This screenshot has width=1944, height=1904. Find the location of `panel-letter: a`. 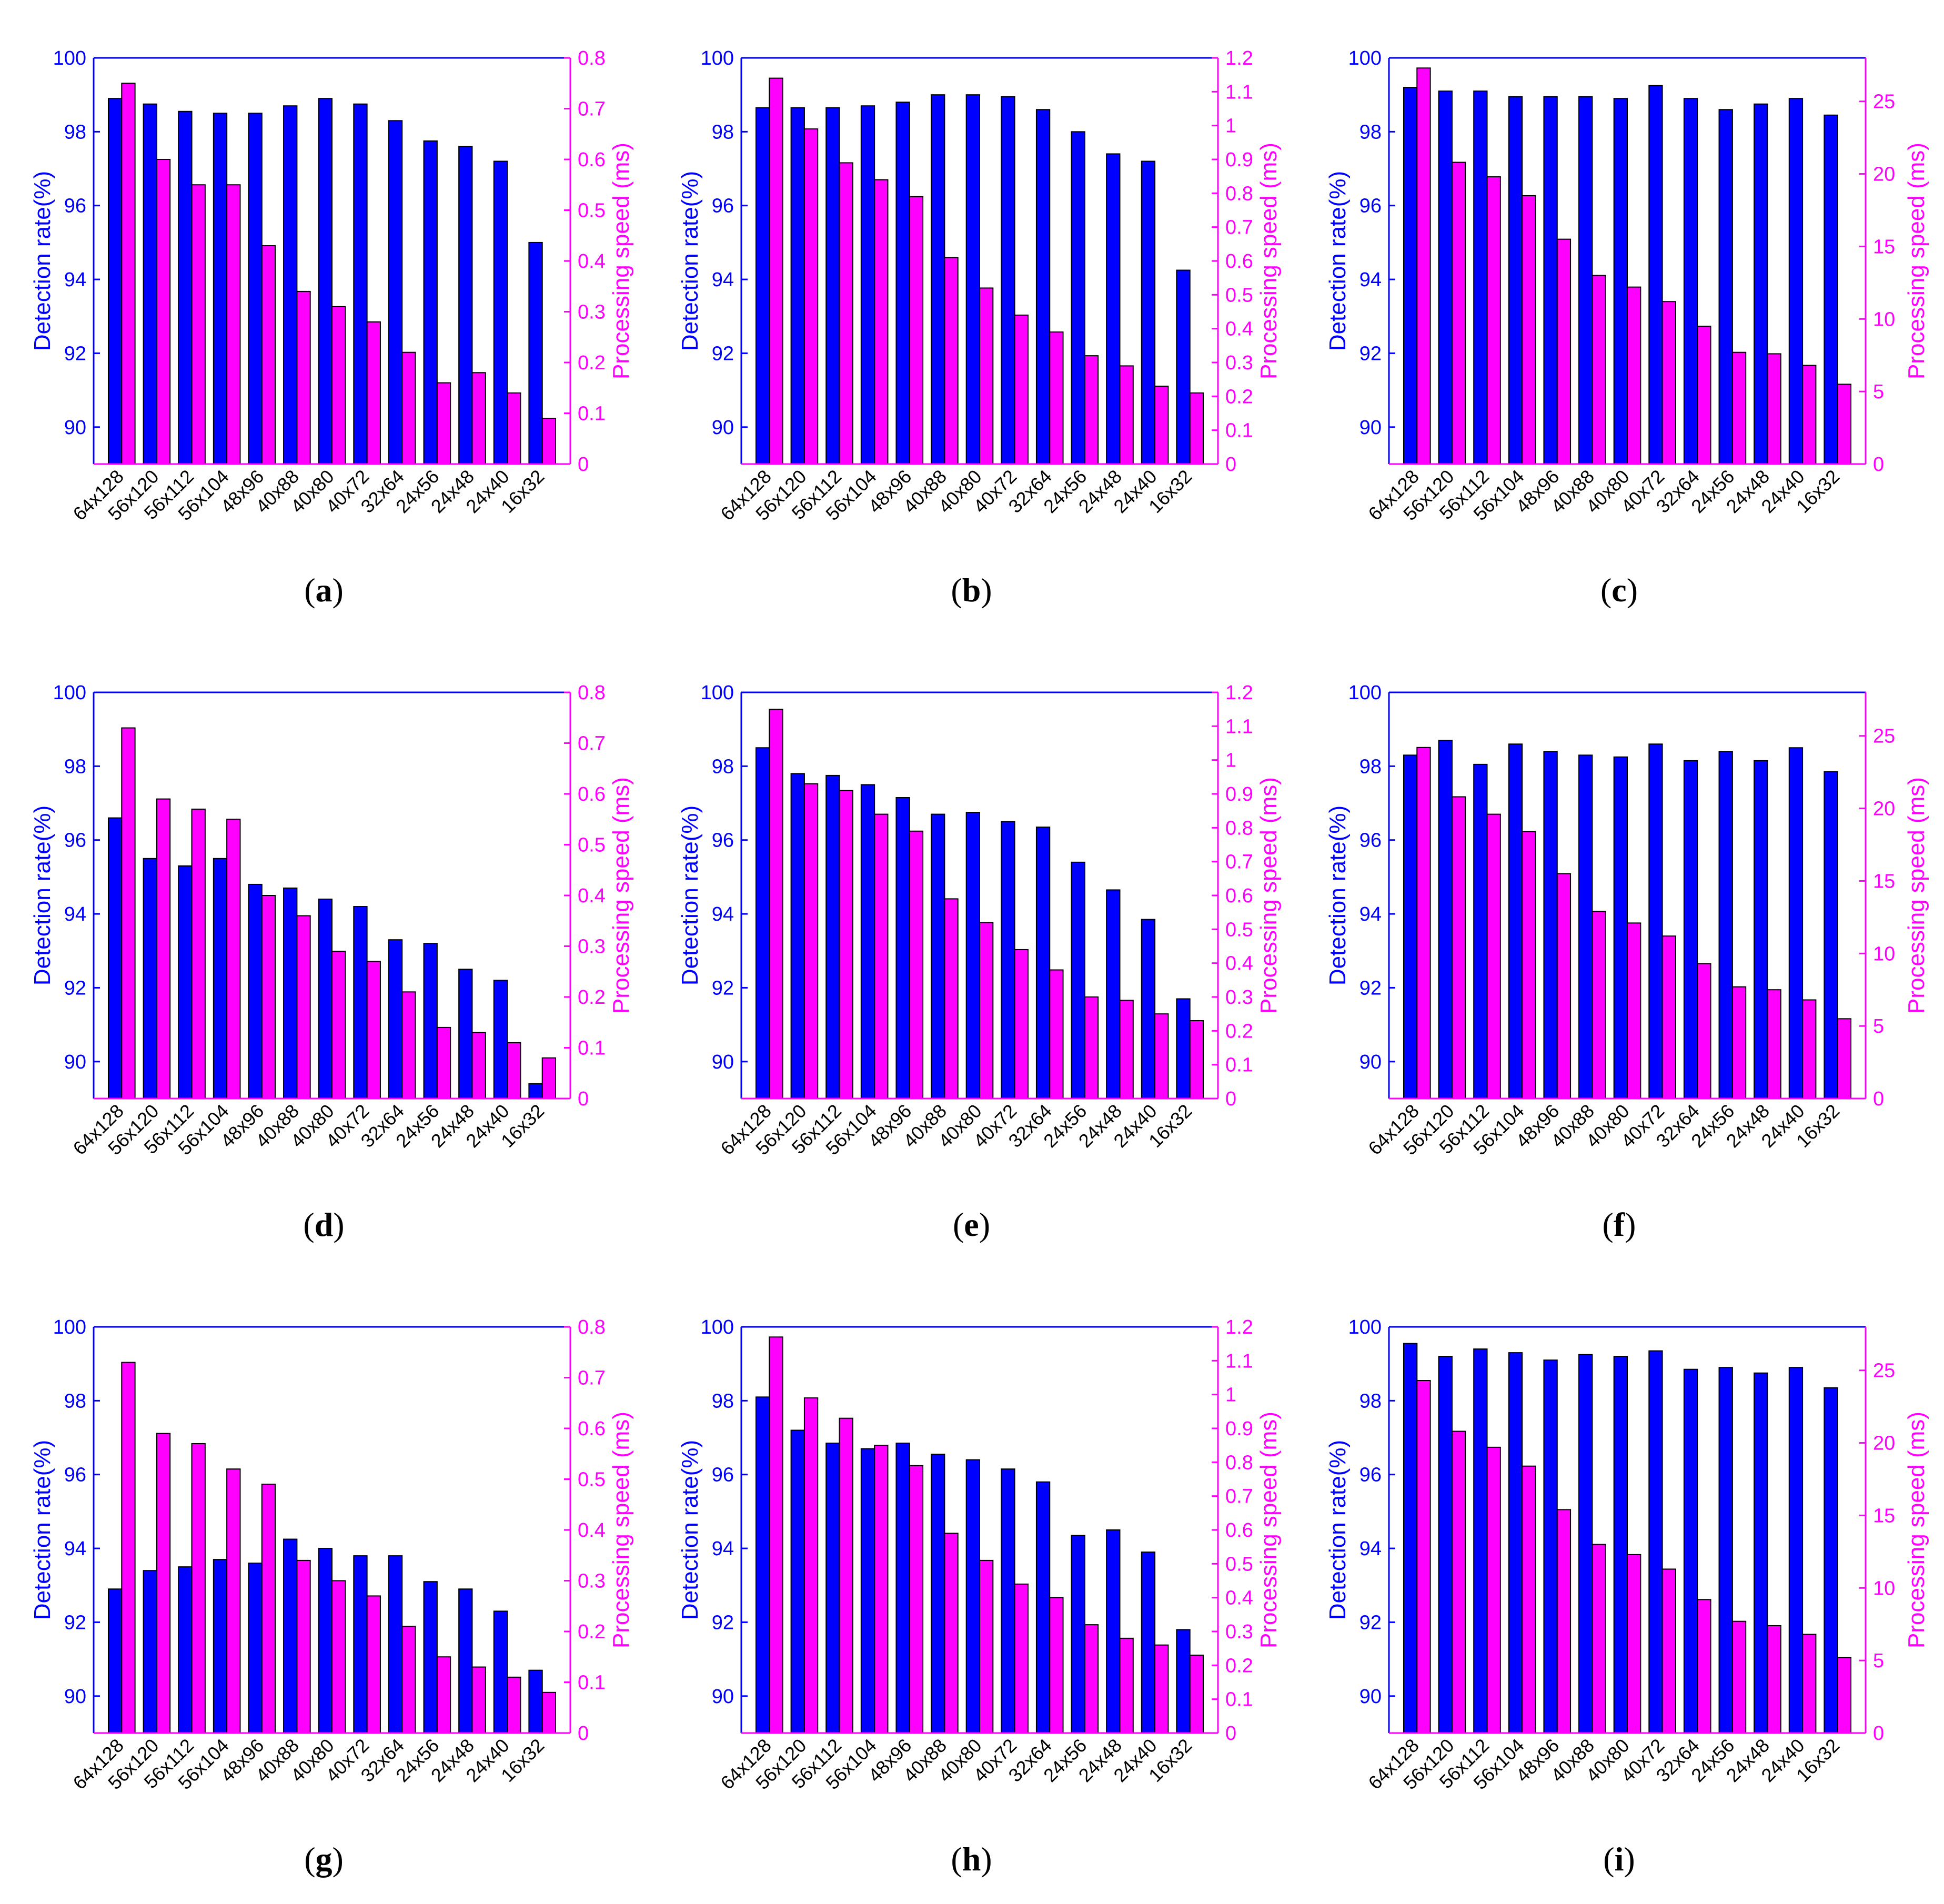

panel-letter: a is located at coordinates (324, 590).